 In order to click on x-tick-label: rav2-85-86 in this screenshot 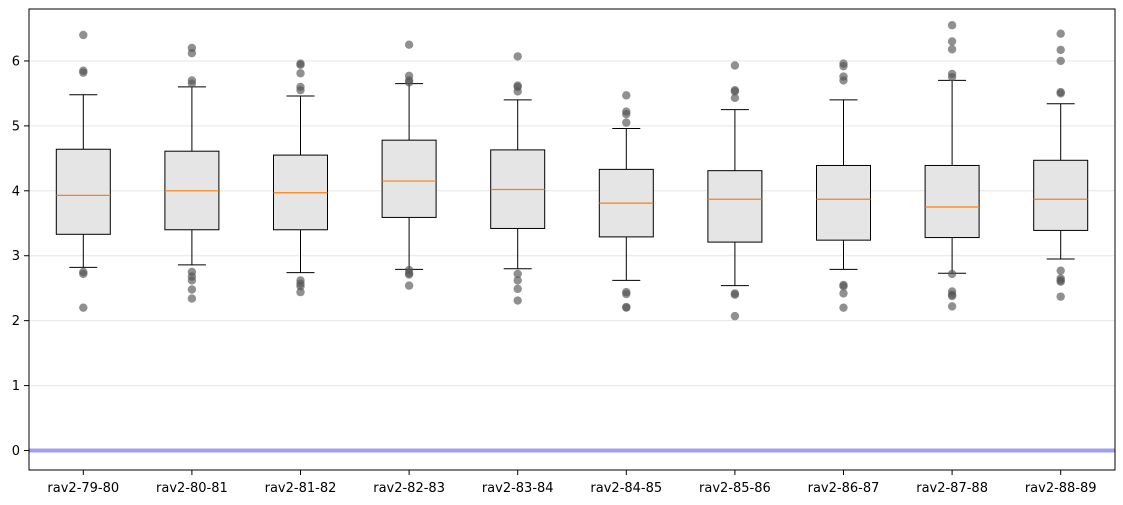, I will do `click(735, 488)`.